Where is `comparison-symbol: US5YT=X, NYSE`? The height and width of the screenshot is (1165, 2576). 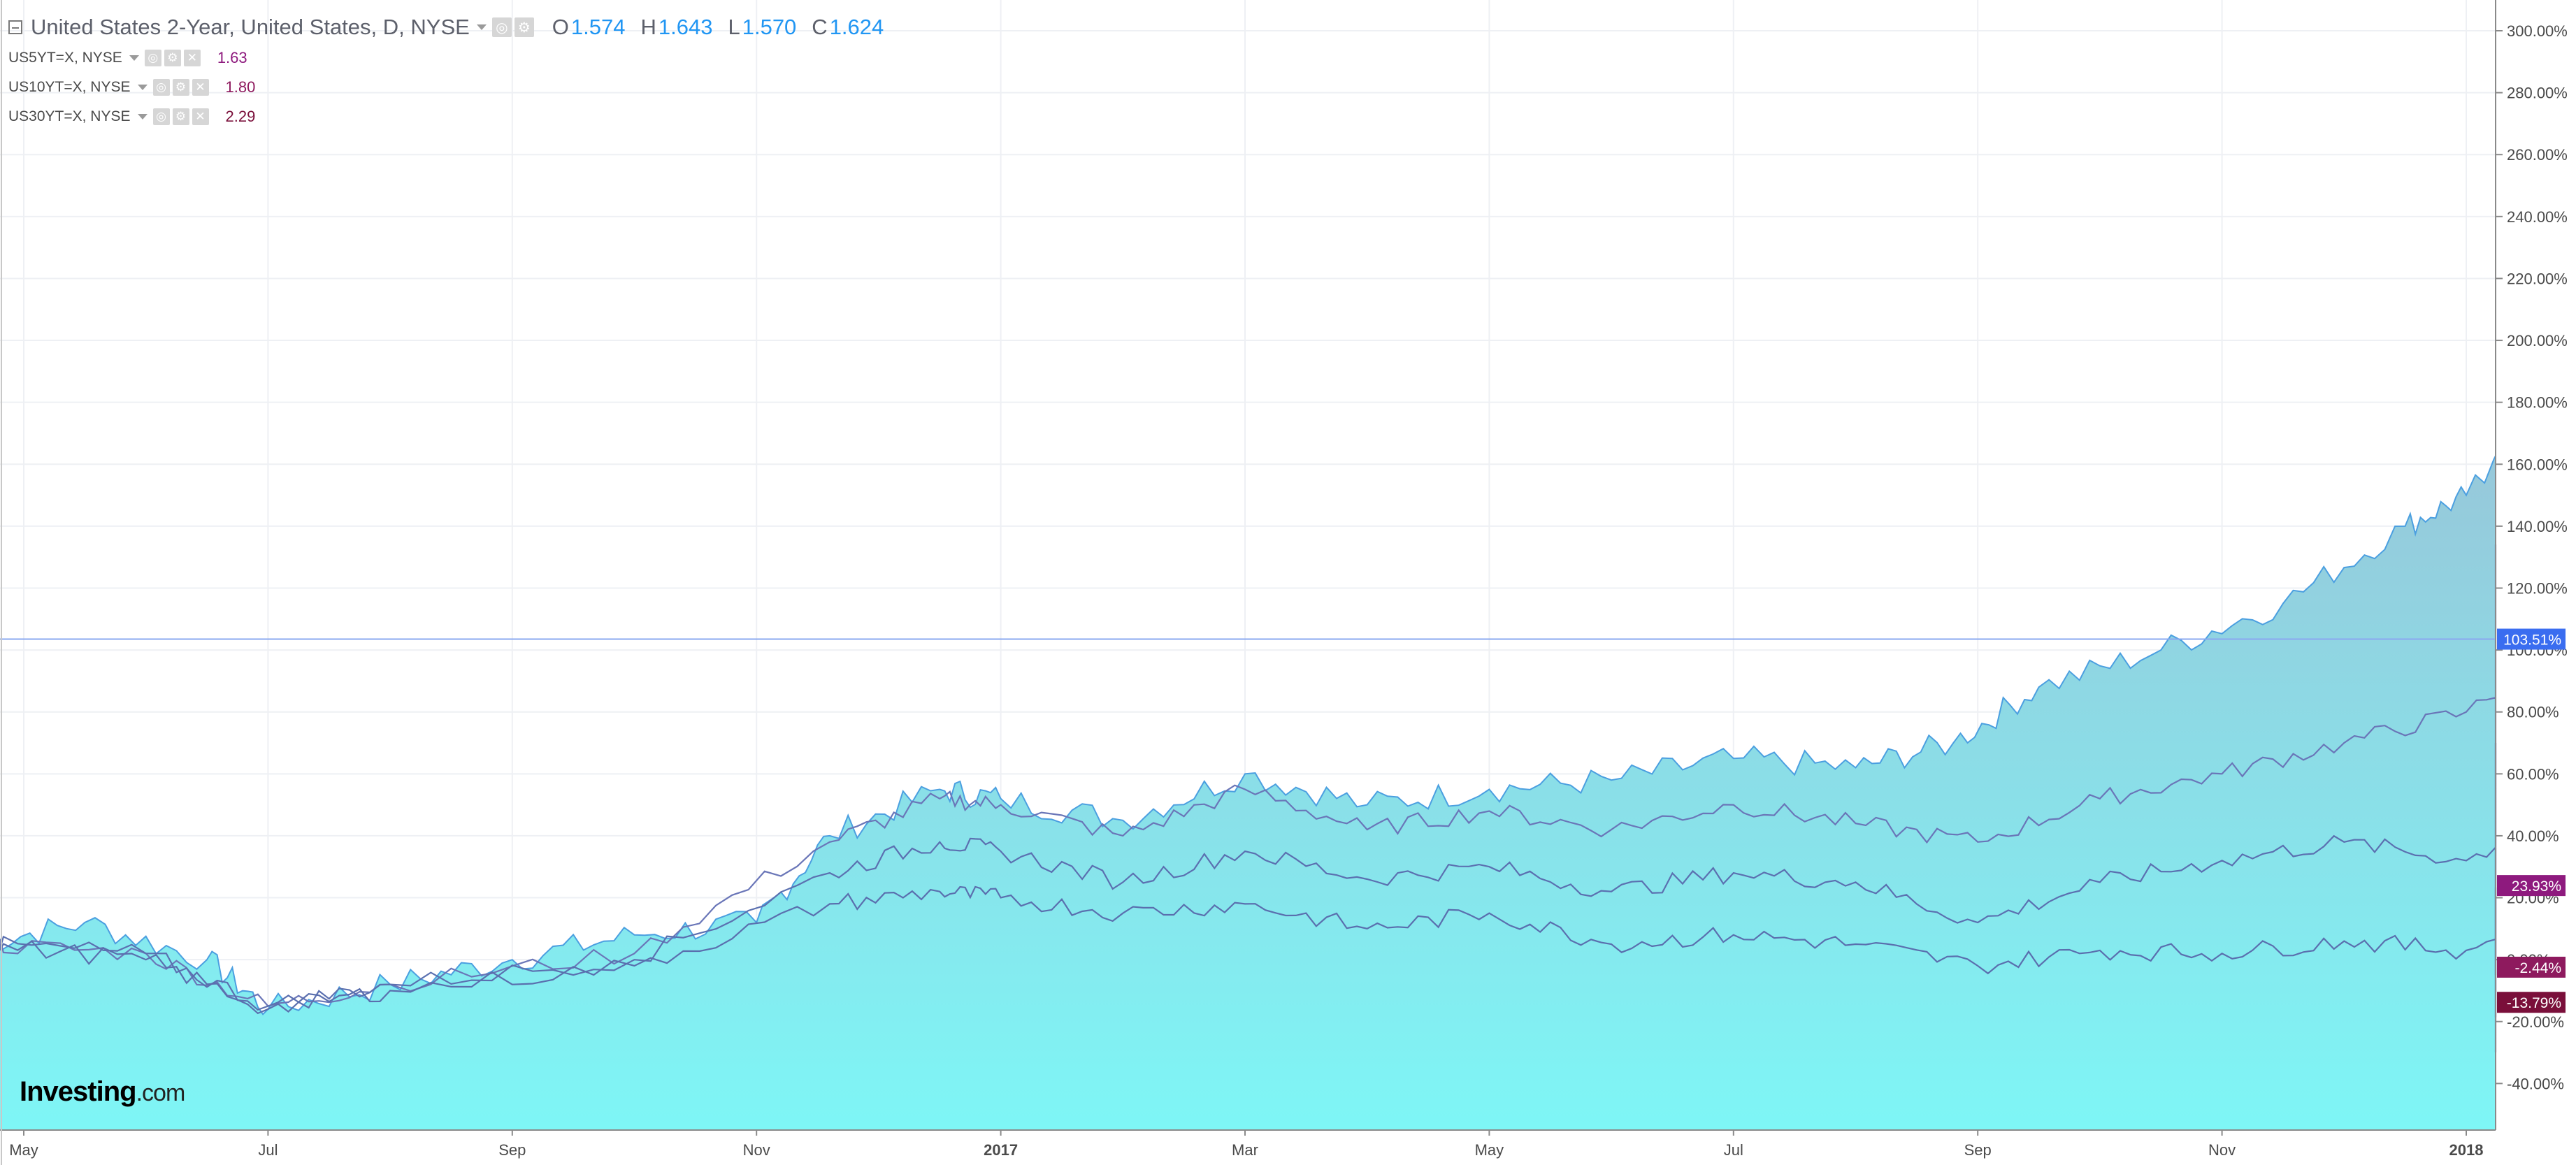 comparison-symbol: US5YT=X, NYSE is located at coordinates (65, 58).